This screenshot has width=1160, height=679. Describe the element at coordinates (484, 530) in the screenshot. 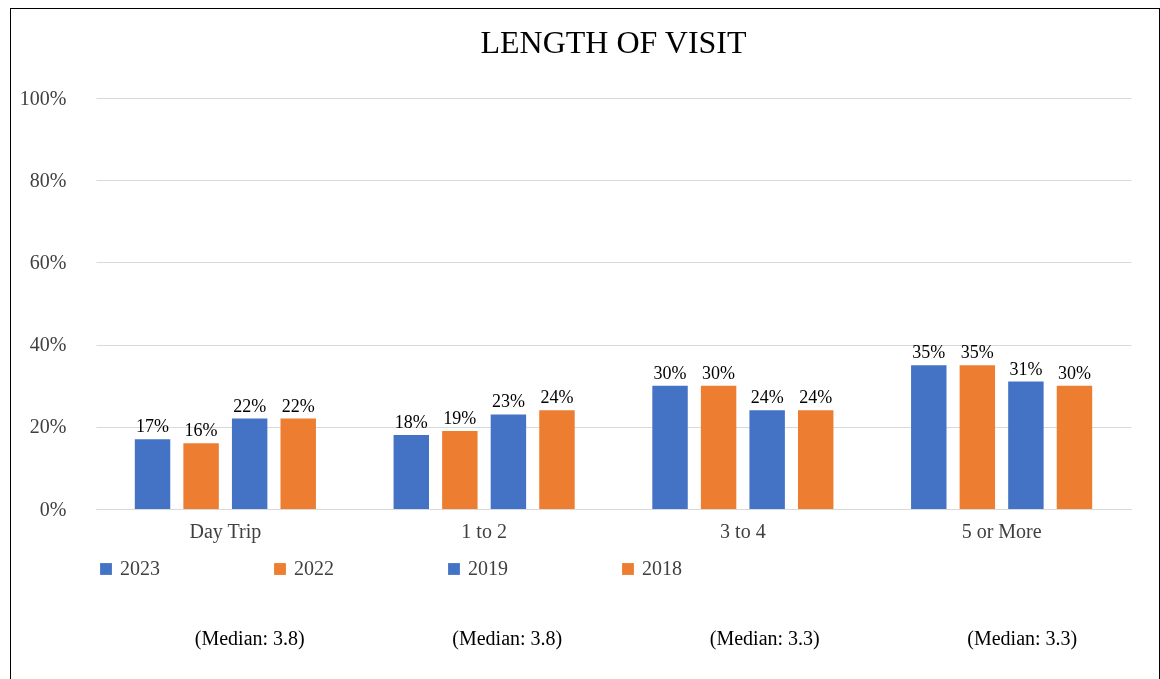

I see `x-tick-label: 1 to 2` at that location.